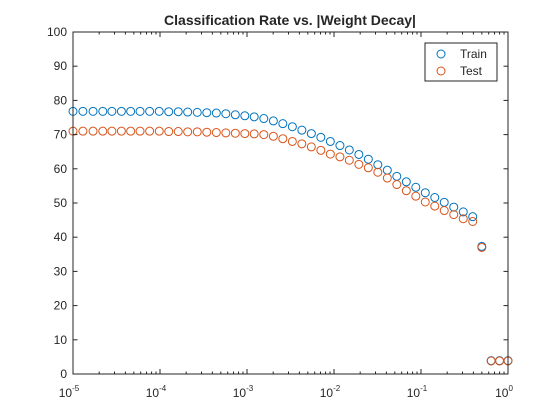 This screenshot has height=420, width=560. I want to click on y-tick-label: 30, so click(61, 271).